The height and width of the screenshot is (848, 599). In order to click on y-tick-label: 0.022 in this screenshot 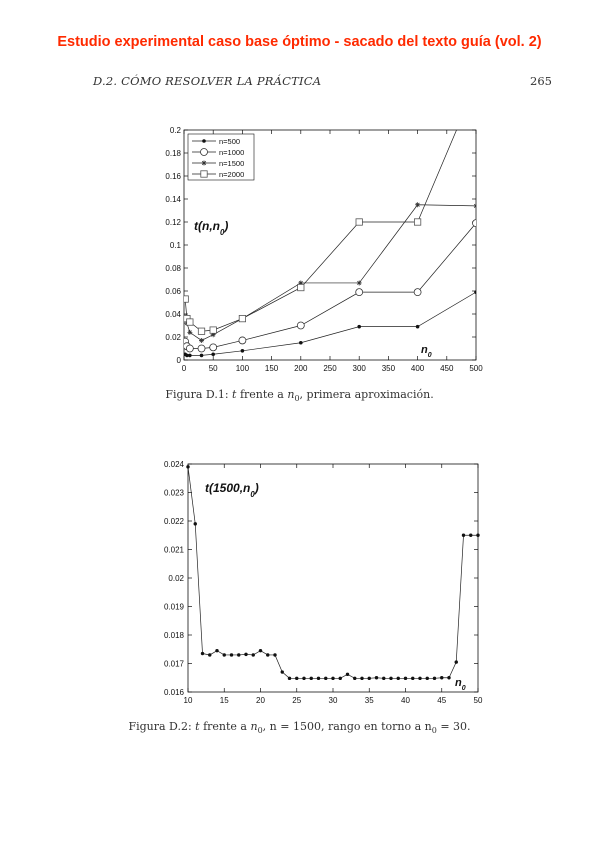, I will do `click(174, 521)`.